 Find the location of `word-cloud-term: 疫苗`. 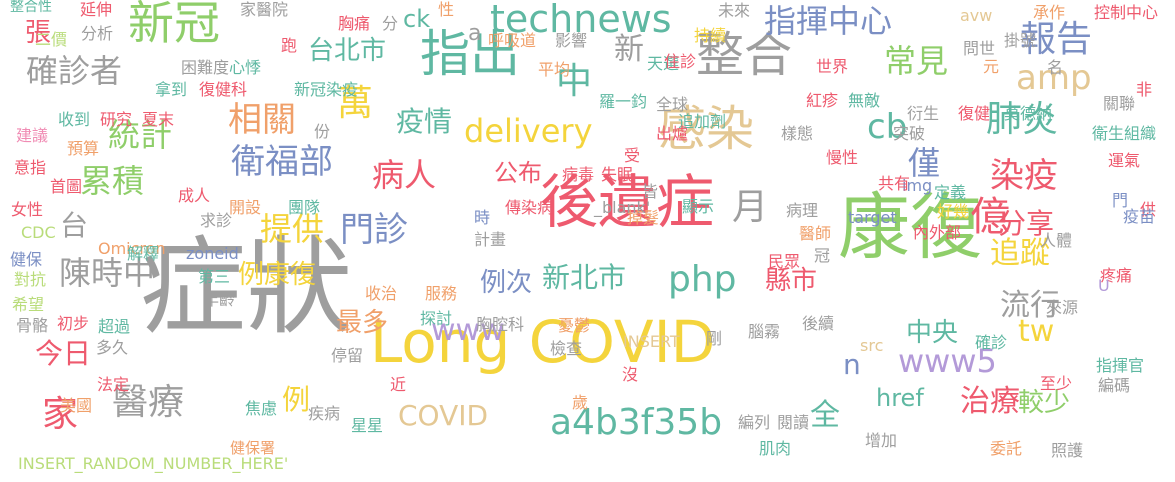

word-cloud-term: 疫苗 is located at coordinates (1139, 216).